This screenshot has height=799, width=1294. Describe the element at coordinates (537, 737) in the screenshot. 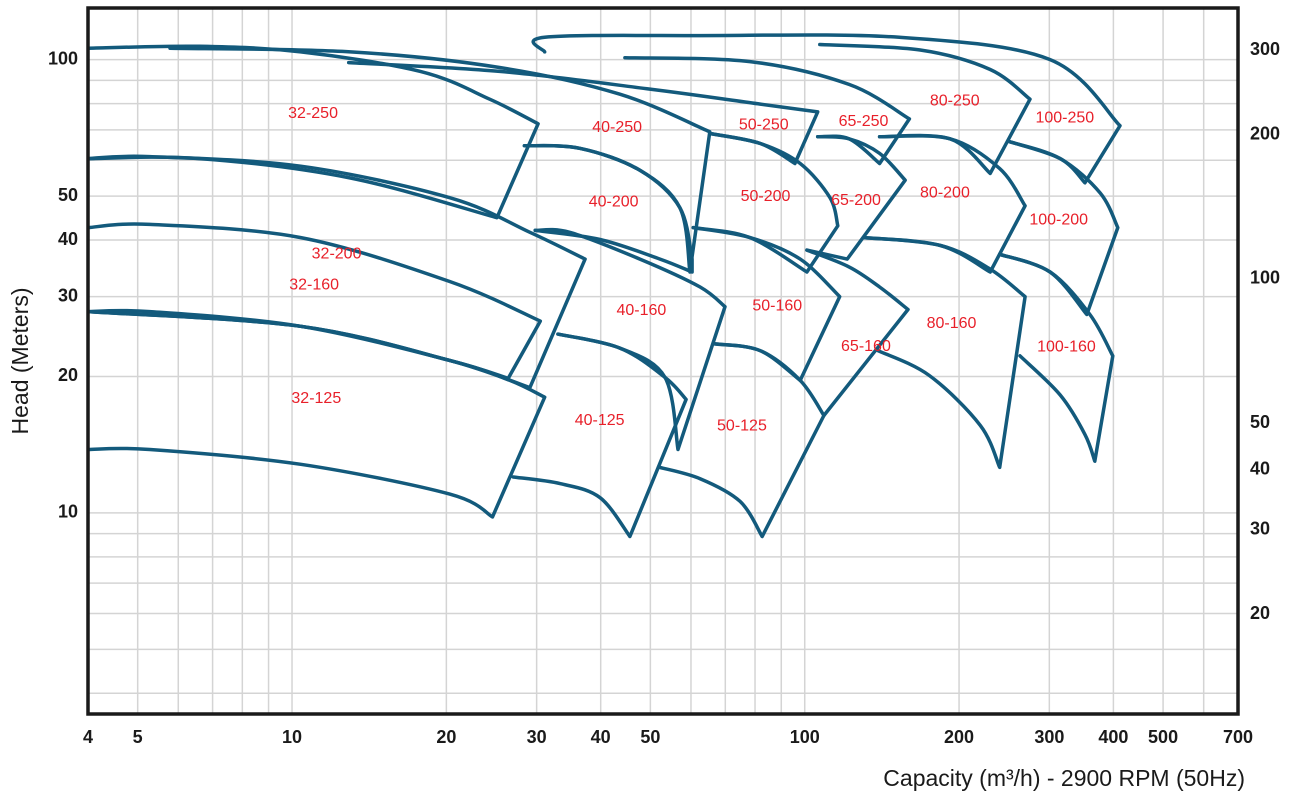

I see `x-tick-label: 30` at that location.